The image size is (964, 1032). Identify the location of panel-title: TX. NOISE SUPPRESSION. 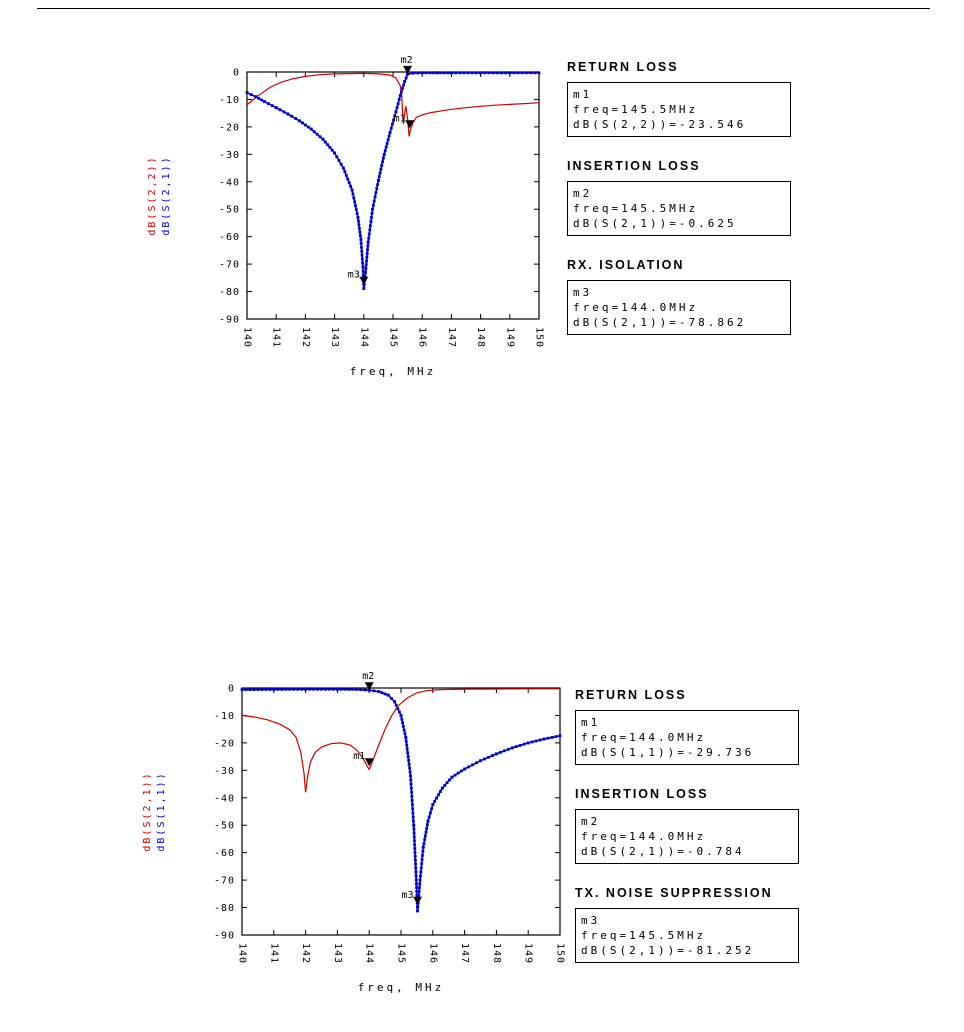
(674, 893).